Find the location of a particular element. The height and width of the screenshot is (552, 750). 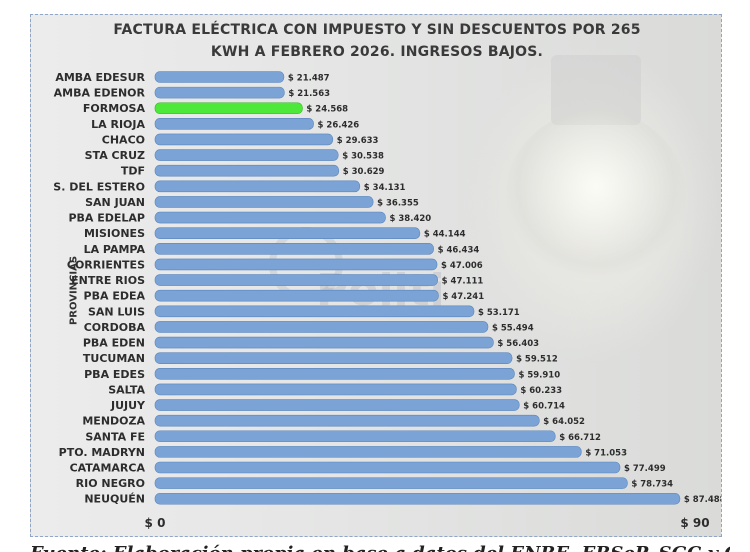

data-label: $ 71.053 is located at coordinates (606, 453).